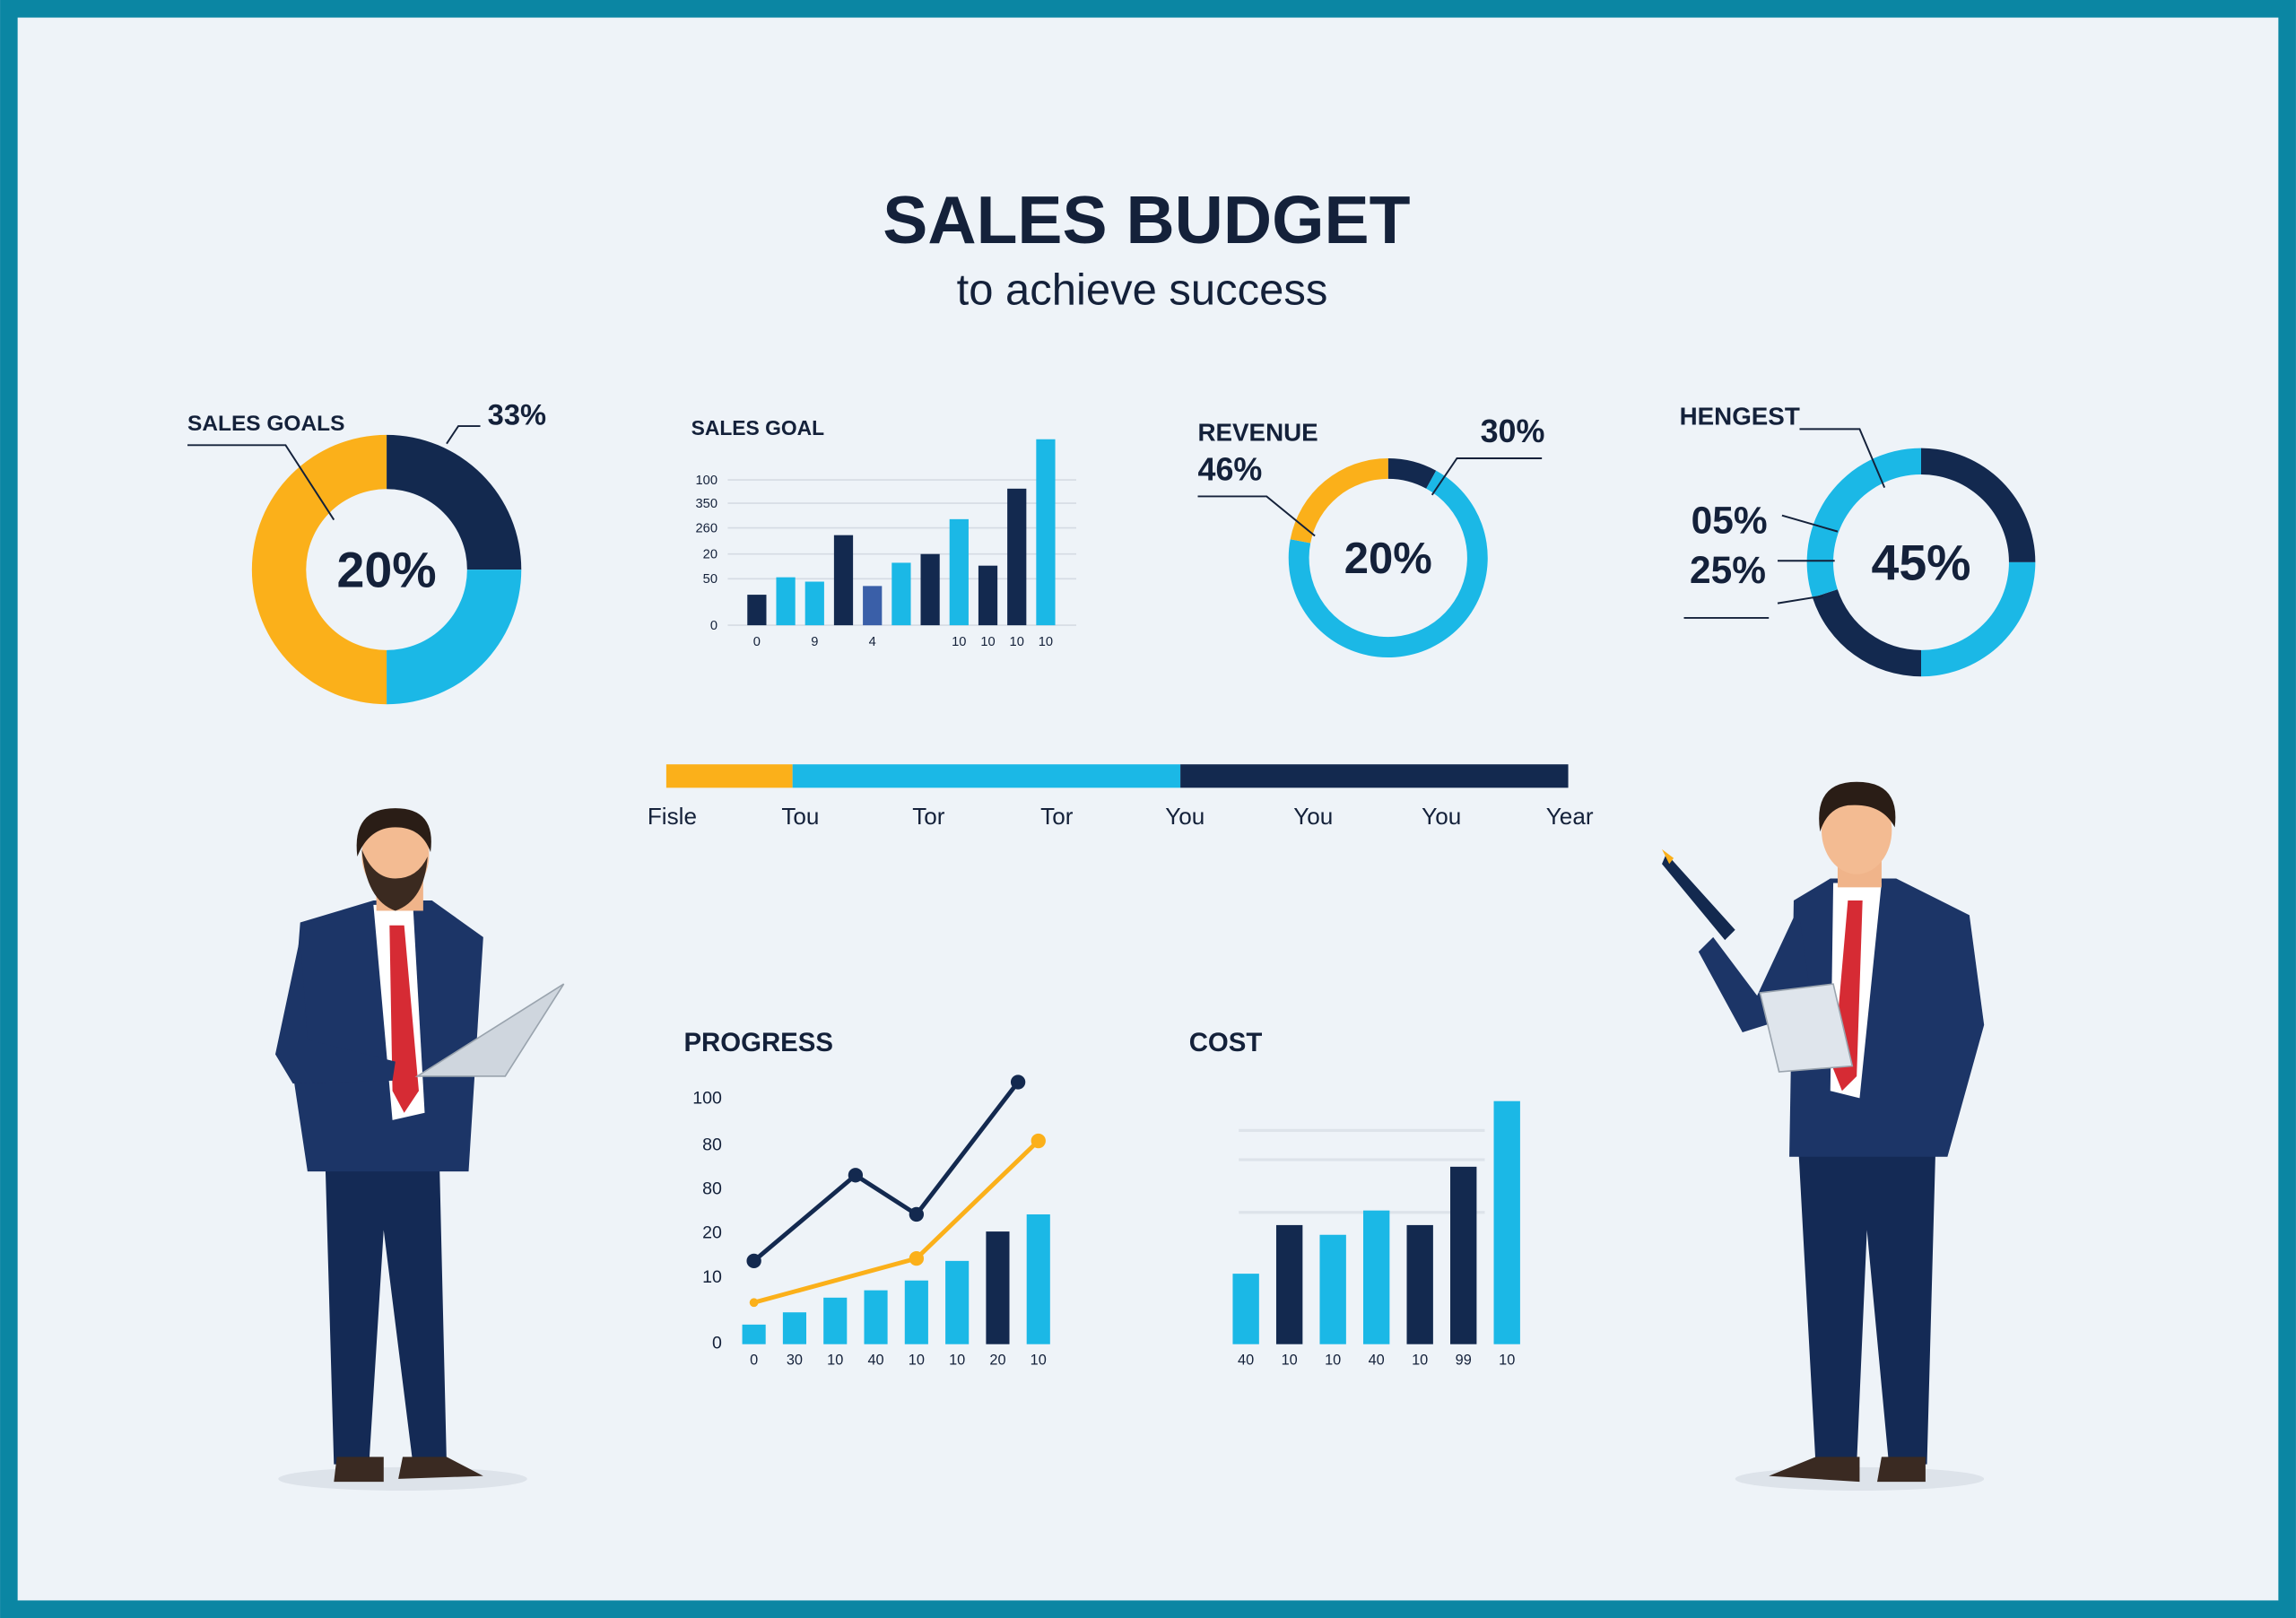 The image size is (2296, 1618). What do you see at coordinates (1388, 559) in the screenshot?
I see `center-label: 20%` at bounding box center [1388, 559].